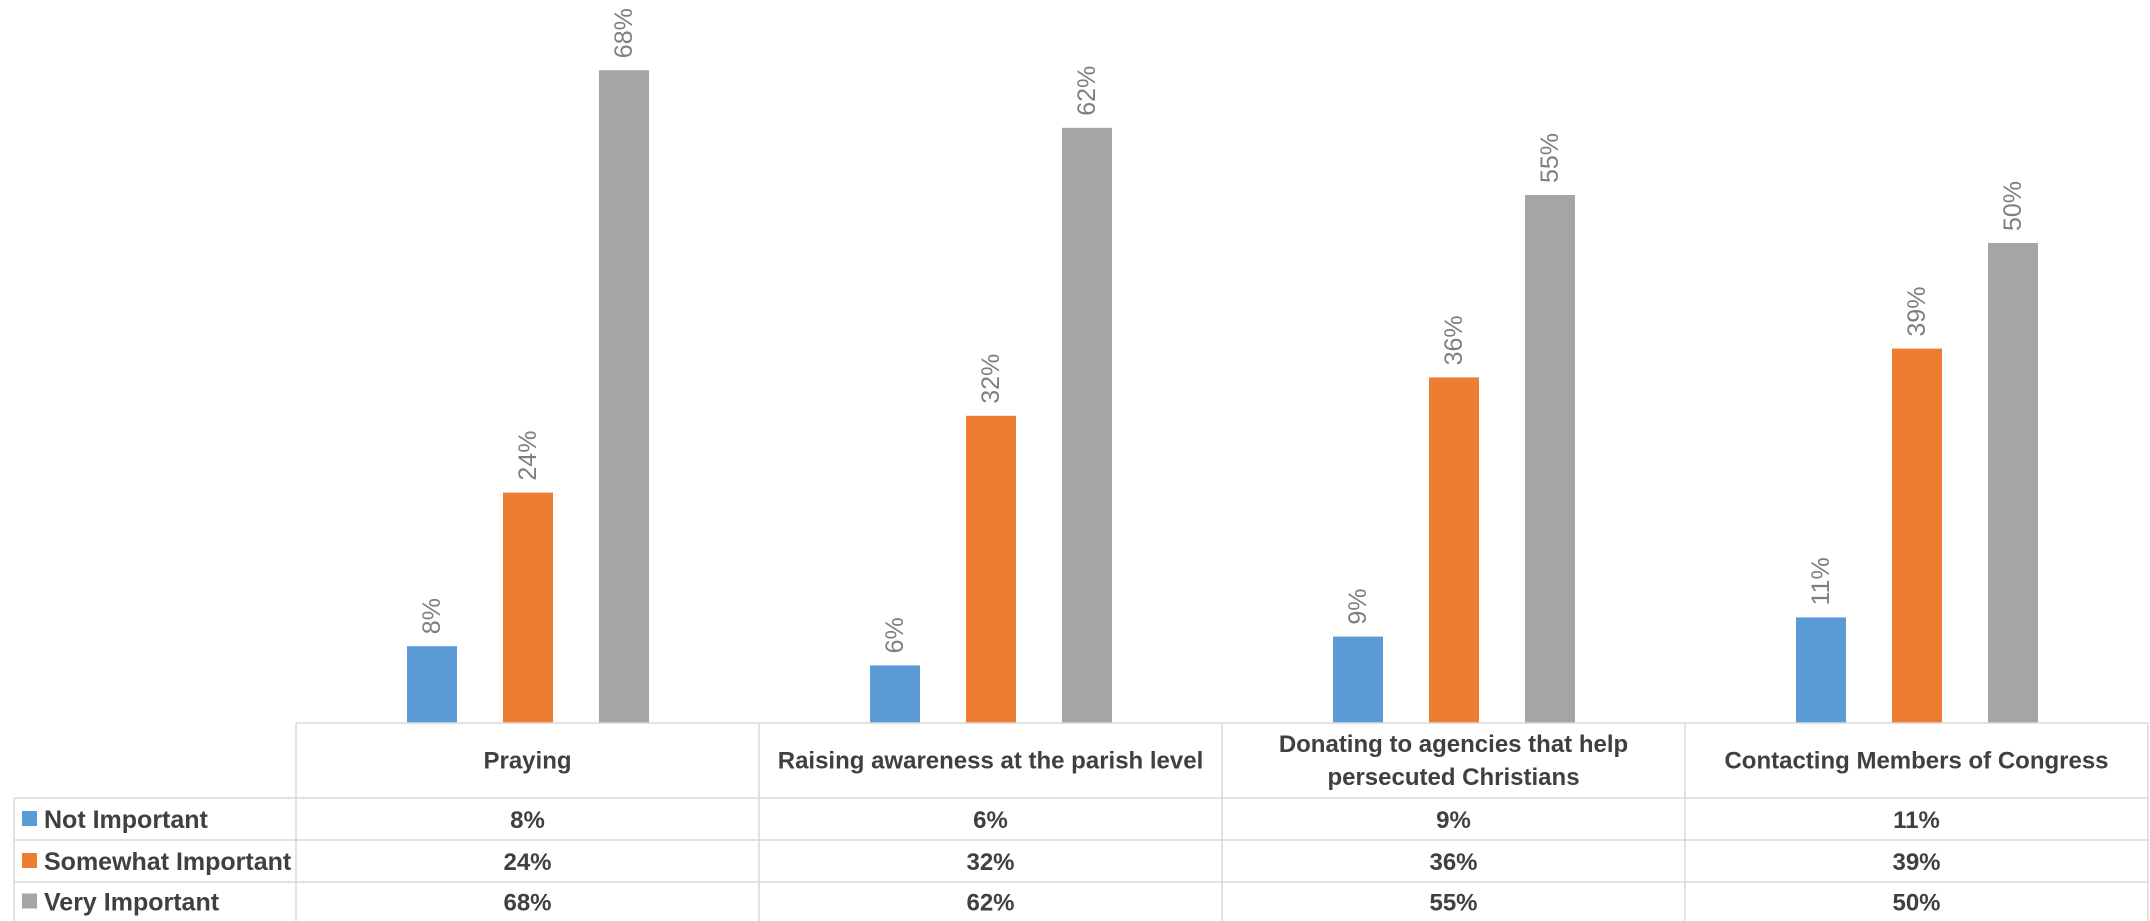 This screenshot has height=921, width=2150. What do you see at coordinates (1916, 761) in the screenshot?
I see `category-label: Contacting Members of Congress` at bounding box center [1916, 761].